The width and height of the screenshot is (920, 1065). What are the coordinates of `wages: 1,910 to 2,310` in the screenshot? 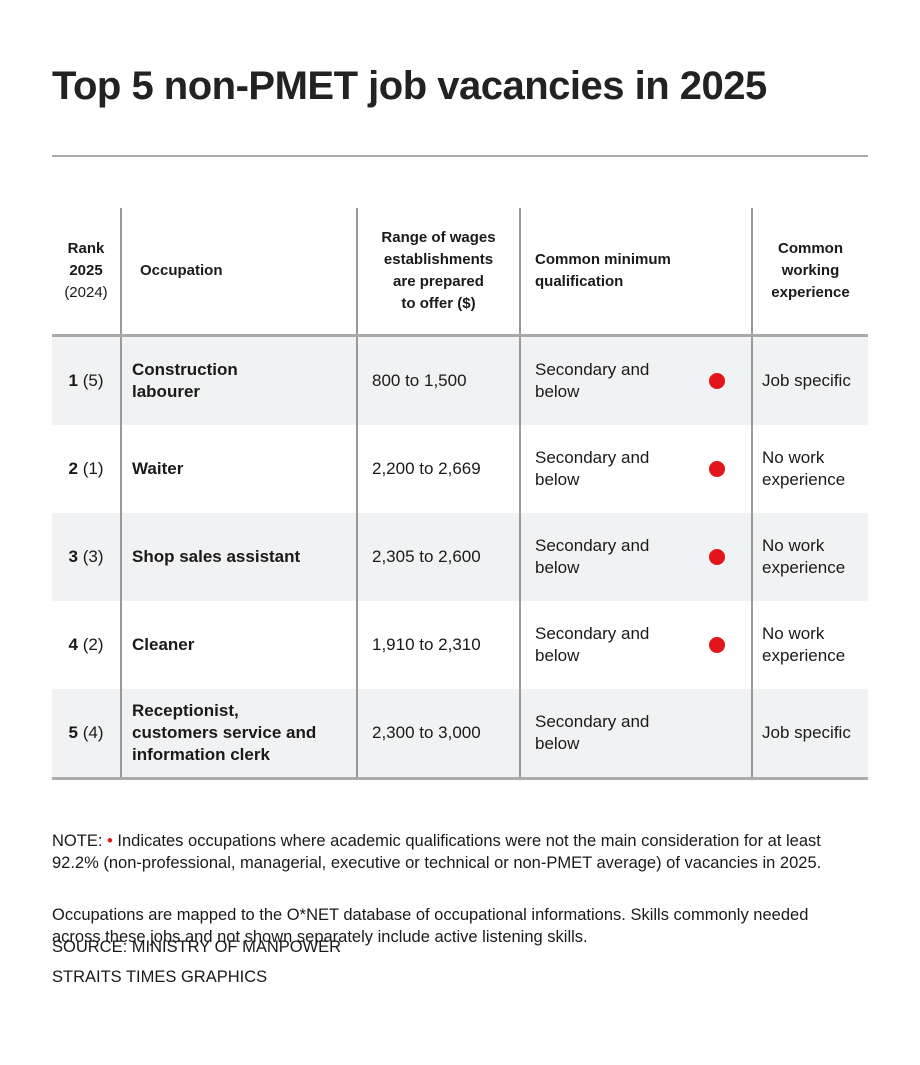 It's located at (438, 645).